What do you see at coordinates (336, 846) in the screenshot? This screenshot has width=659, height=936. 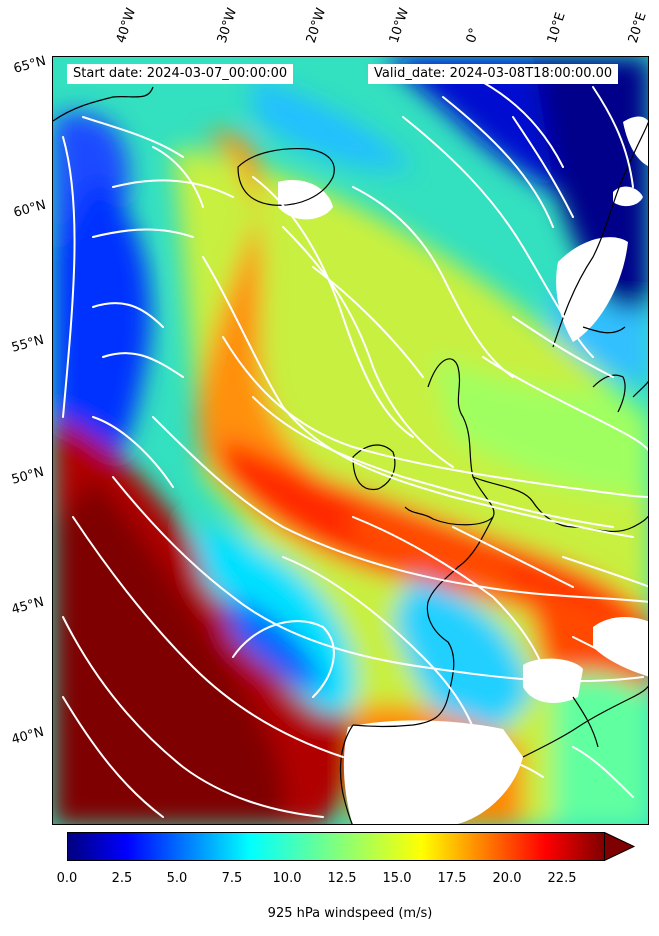 I see `colorbar-gradient` at bounding box center [336, 846].